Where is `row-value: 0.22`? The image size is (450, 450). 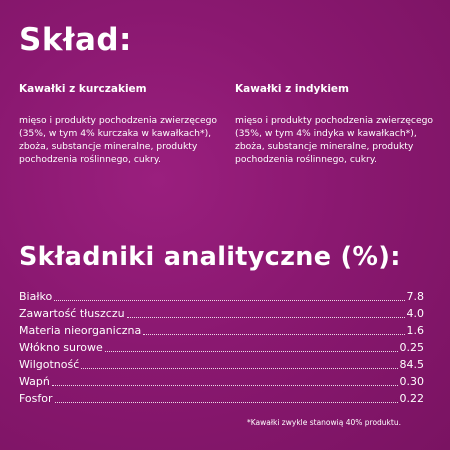 row-value: 0.22 is located at coordinates (412, 398).